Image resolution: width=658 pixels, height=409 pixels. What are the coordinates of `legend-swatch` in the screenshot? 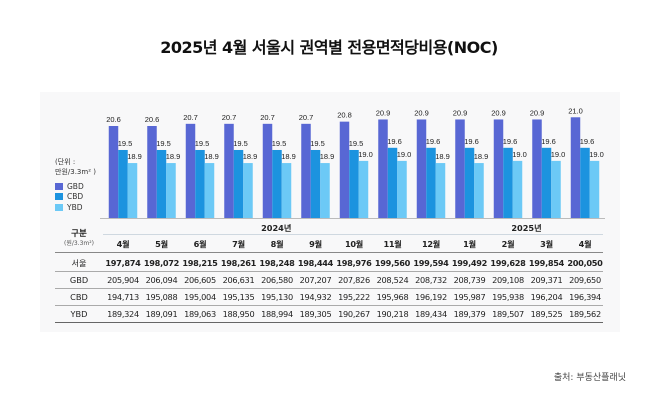 It's located at (59, 186).